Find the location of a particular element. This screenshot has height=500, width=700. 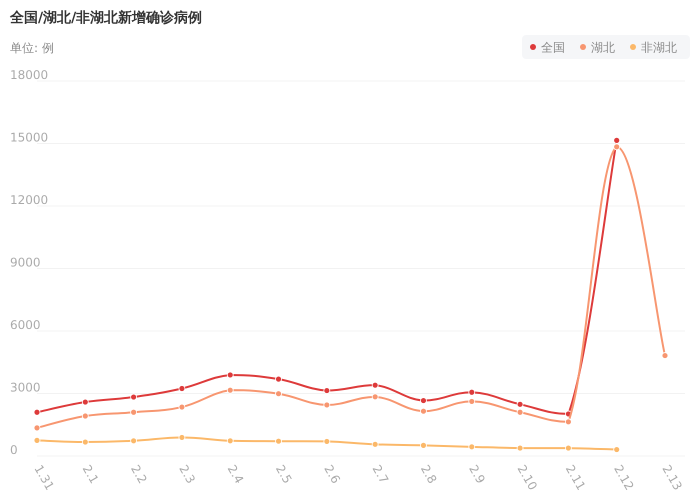

x-tick-label: 2.7 is located at coordinates (381, 474).